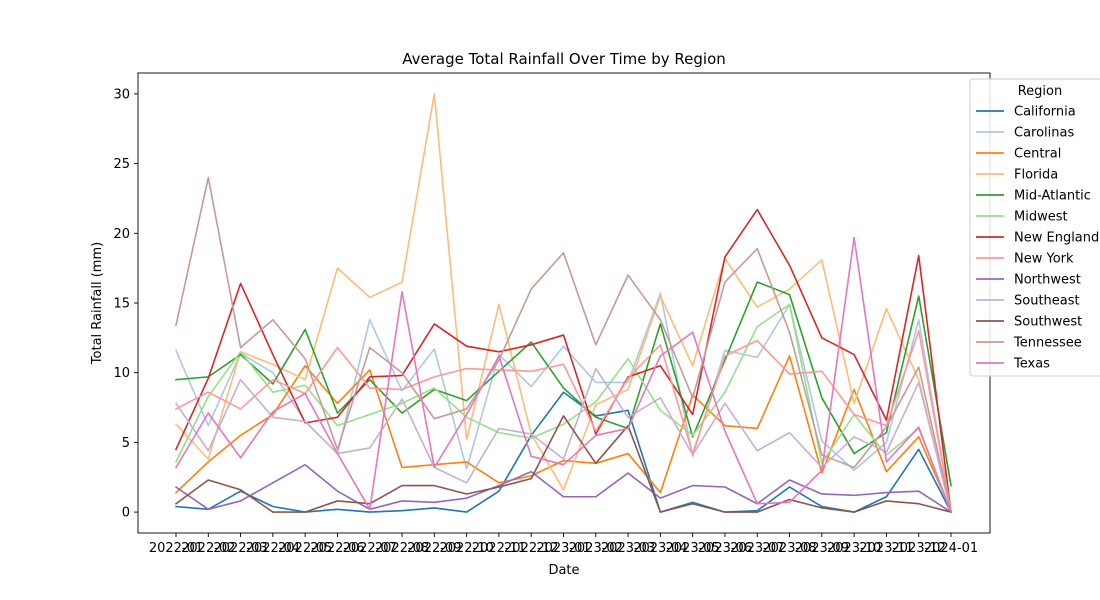 The image size is (1100, 600). What do you see at coordinates (208, 548) in the screenshot?
I see `x-tick-label: 2022-02` at bounding box center [208, 548].